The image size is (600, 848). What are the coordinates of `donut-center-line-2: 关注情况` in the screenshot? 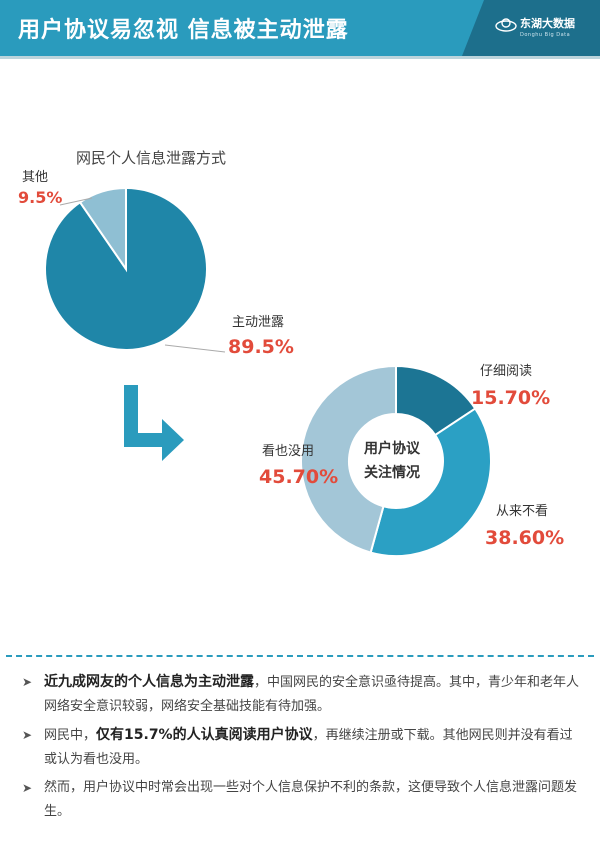 It's located at (392, 473).